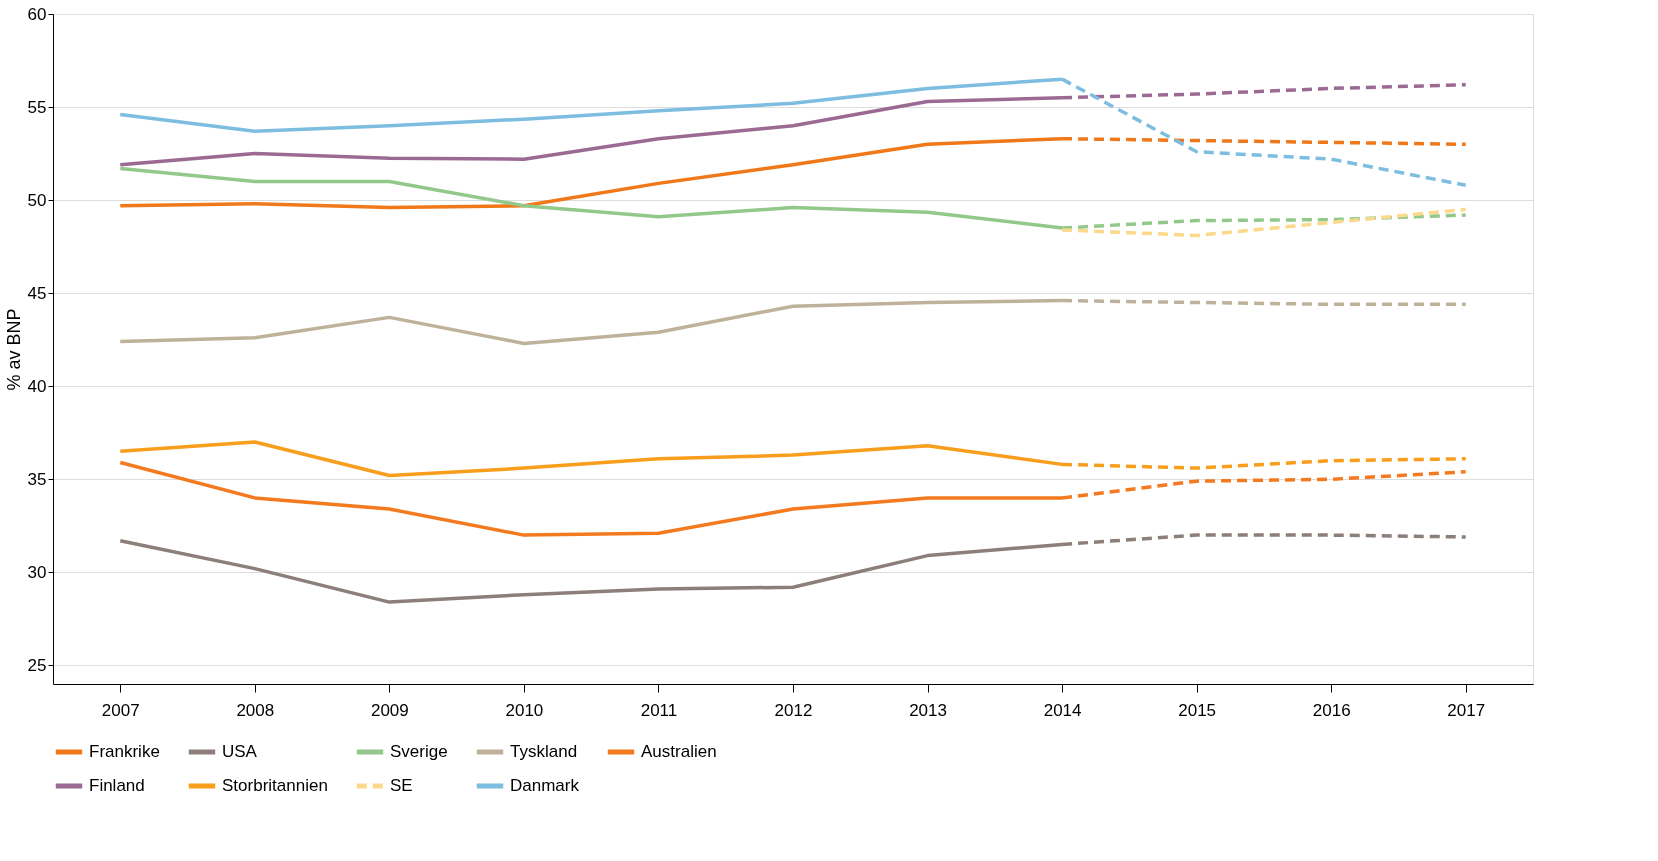 Image resolution: width=1658 pixels, height=861 pixels. I want to click on legend-label: Danmark, so click(545, 785).